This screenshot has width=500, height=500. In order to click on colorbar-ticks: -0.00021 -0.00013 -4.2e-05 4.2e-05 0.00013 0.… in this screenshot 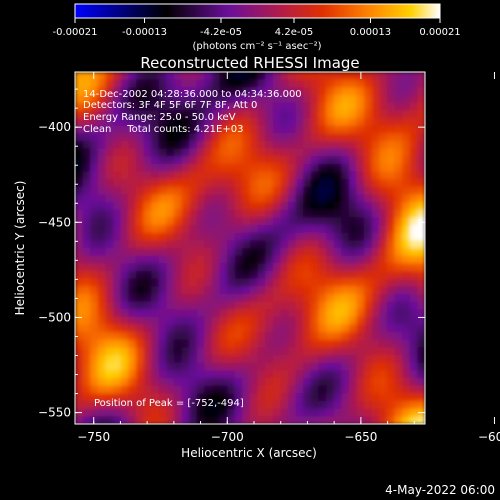, I will do `click(257, 28)`.